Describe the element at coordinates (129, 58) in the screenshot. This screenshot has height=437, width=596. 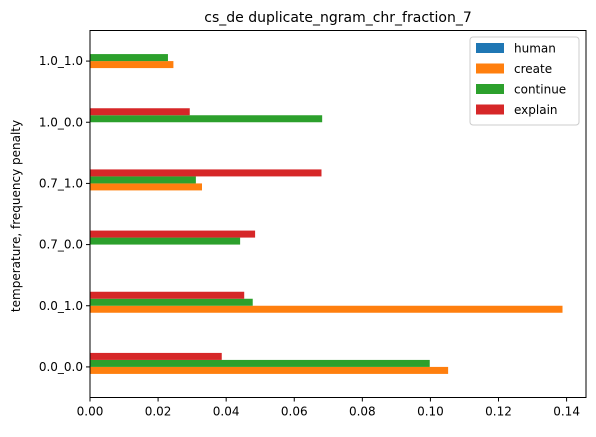
I see `bar-continue-1.0_1.0` at that location.